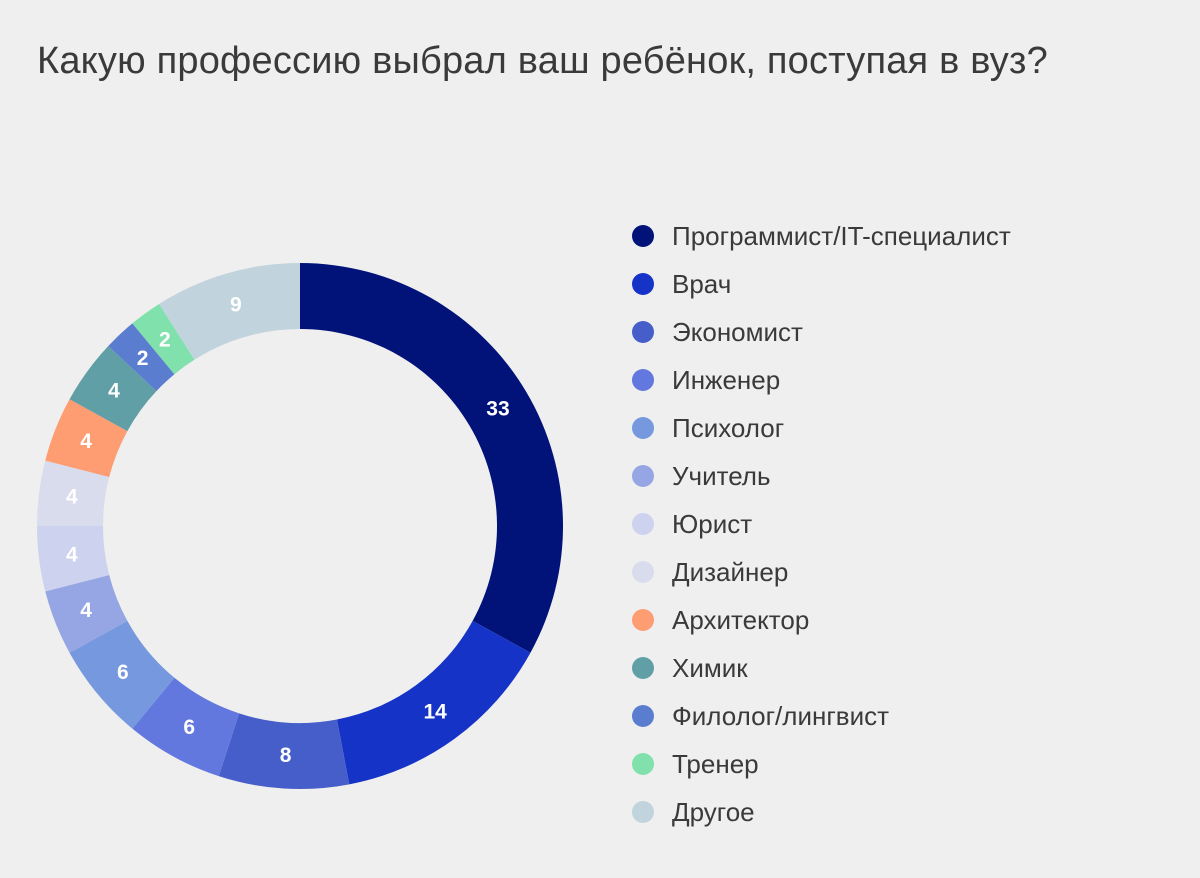 The image size is (1200, 878). What do you see at coordinates (436, 712) in the screenshot?
I see `slice-value-label-2: 14` at bounding box center [436, 712].